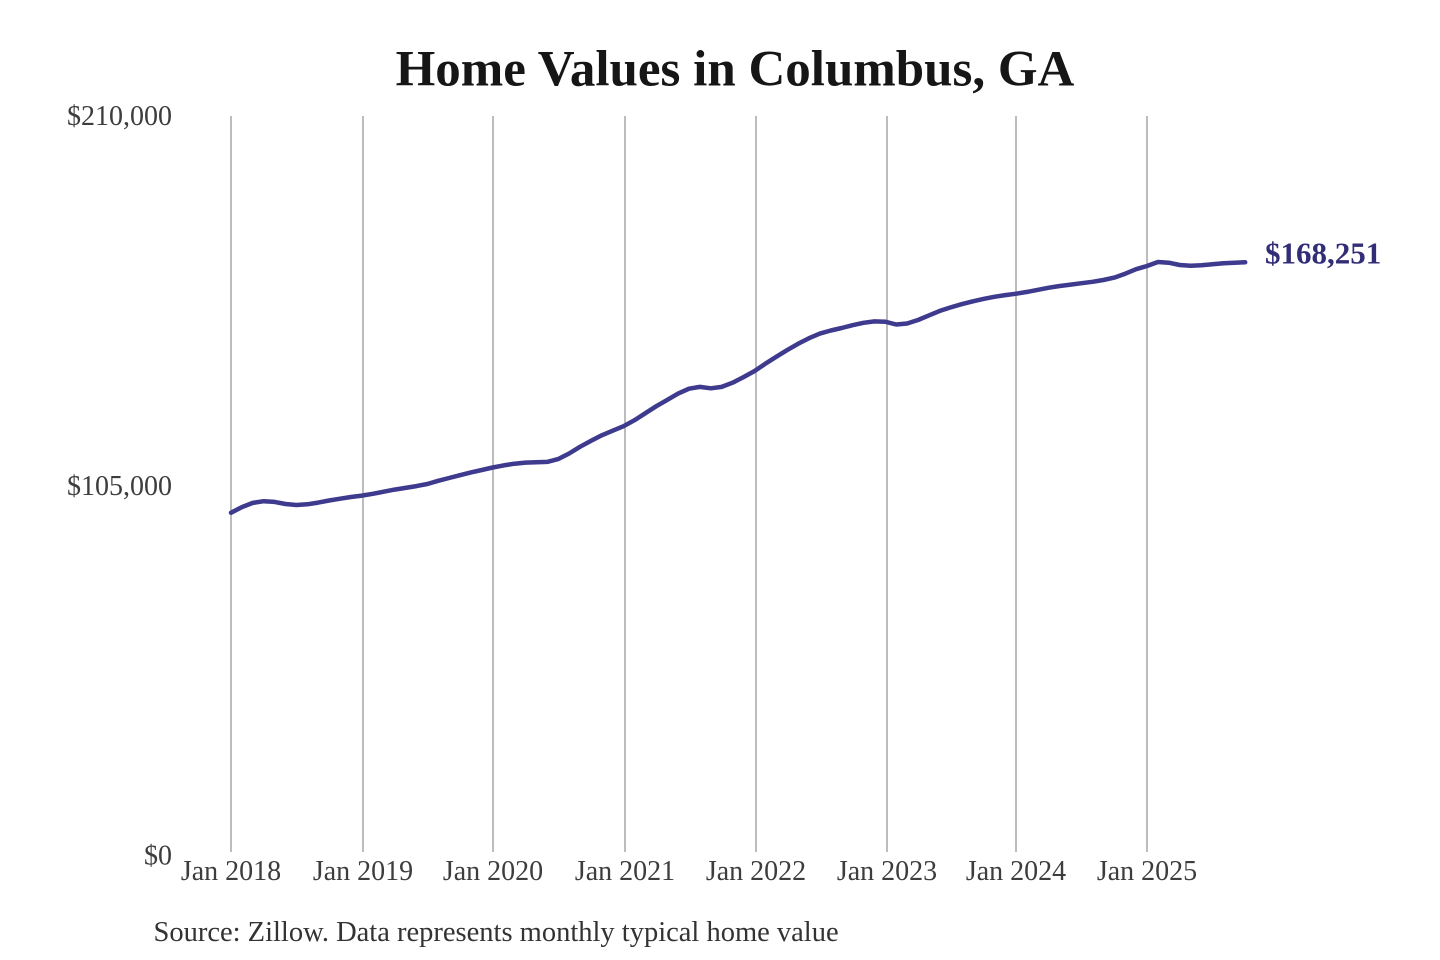 The image size is (1440, 960). I want to click on svg-text: Jan 2019, so click(363, 871).